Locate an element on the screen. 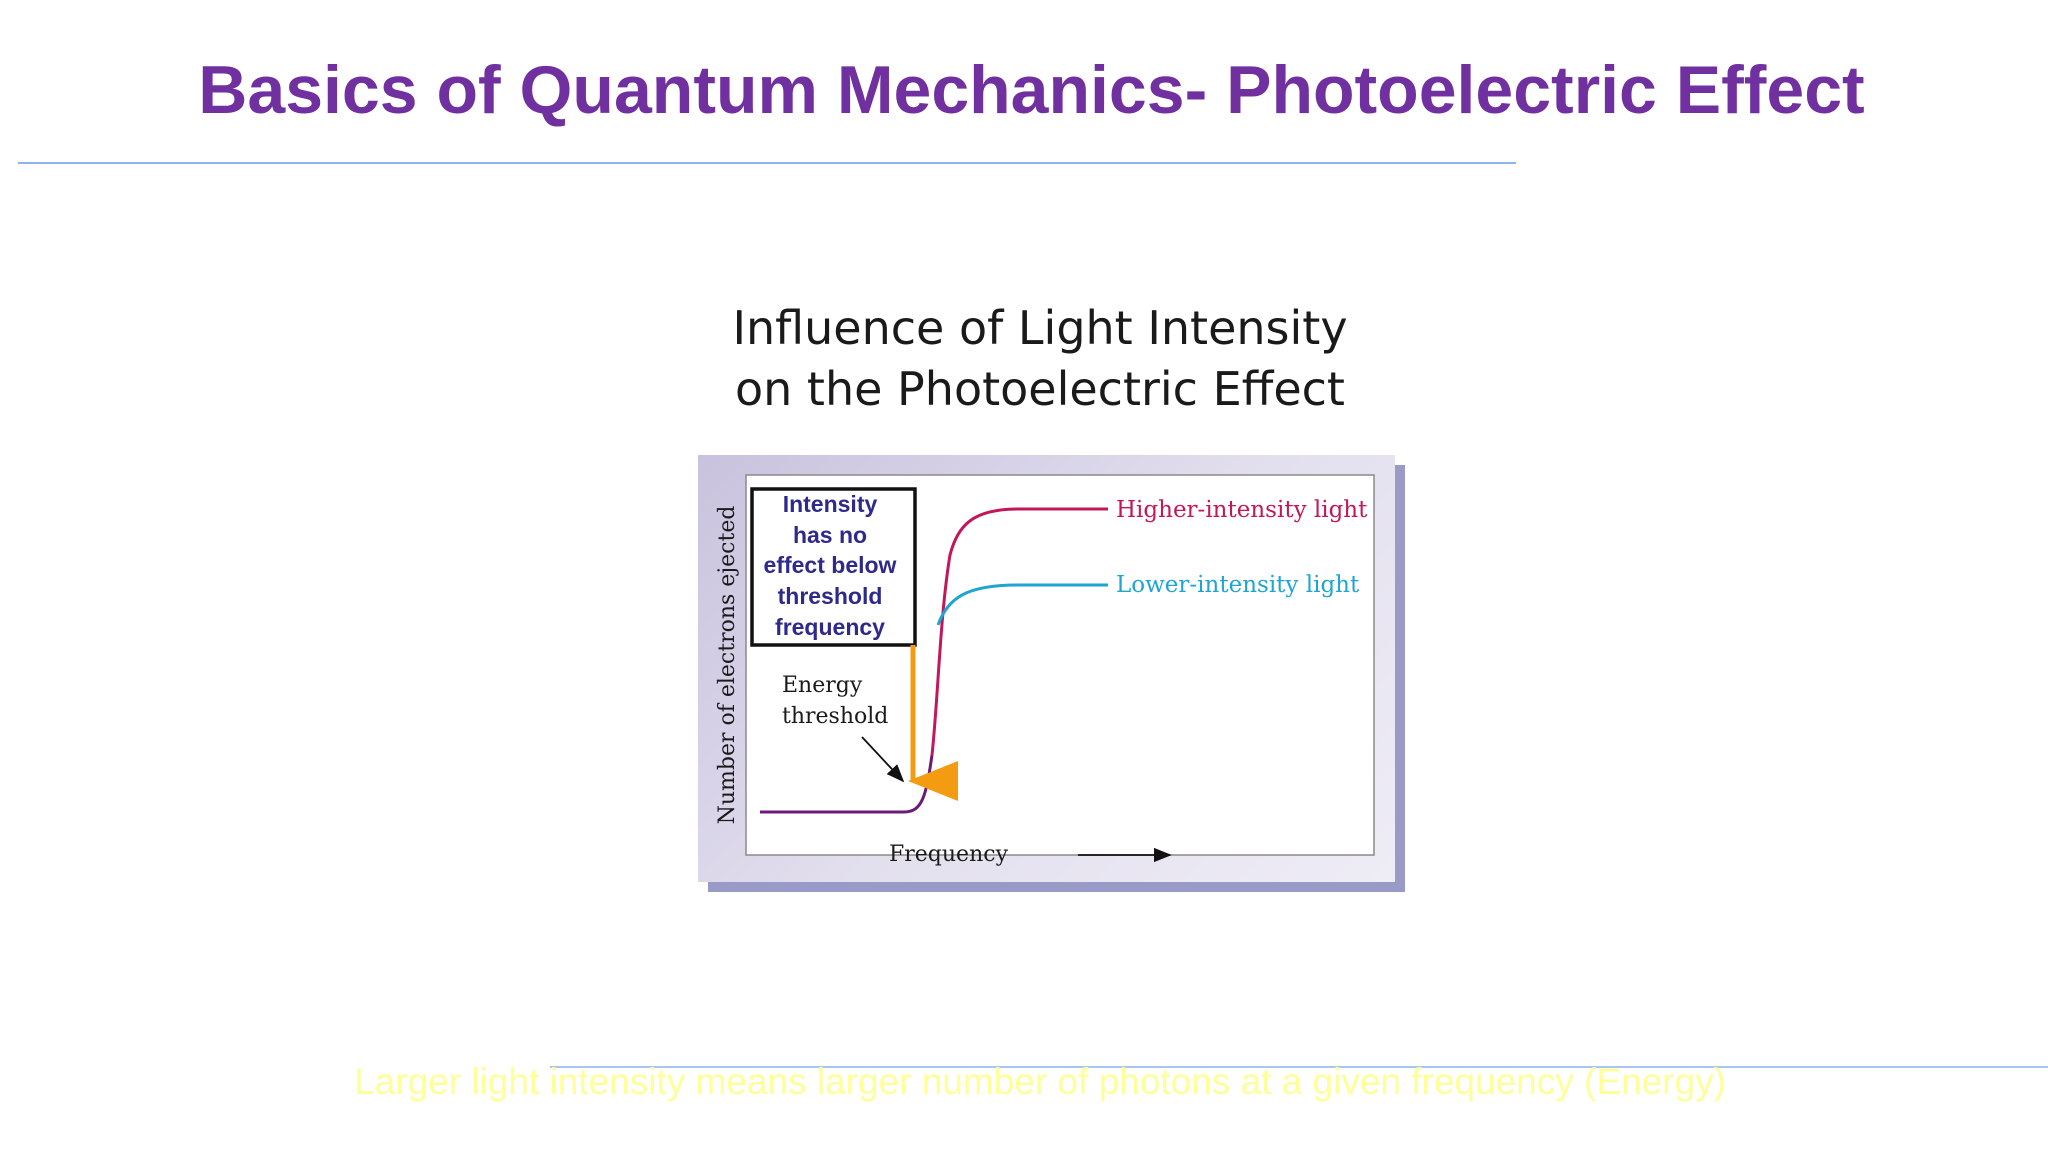 Image resolution: width=2048 pixels, height=1152 pixels. x-axis-label: Frequency is located at coordinates (949, 854).